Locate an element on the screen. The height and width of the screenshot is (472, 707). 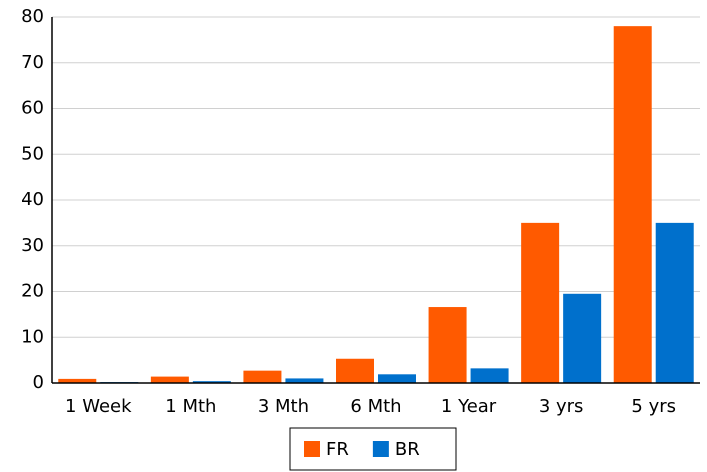
x-tick-label: 5 yrs is located at coordinates (653, 406).